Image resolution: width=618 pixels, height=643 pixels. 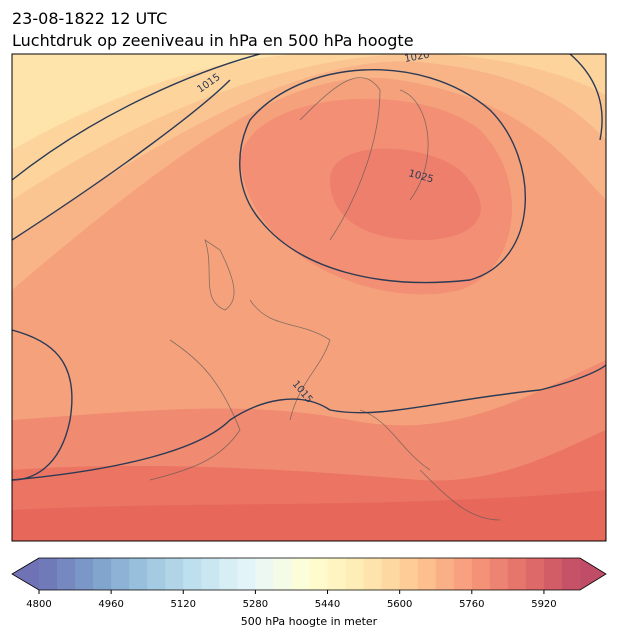 What do you see at coordinates (471, 604) in the screenshot?
I see `colorbar-tick-label: 5760` at bounding box center [471, 604].